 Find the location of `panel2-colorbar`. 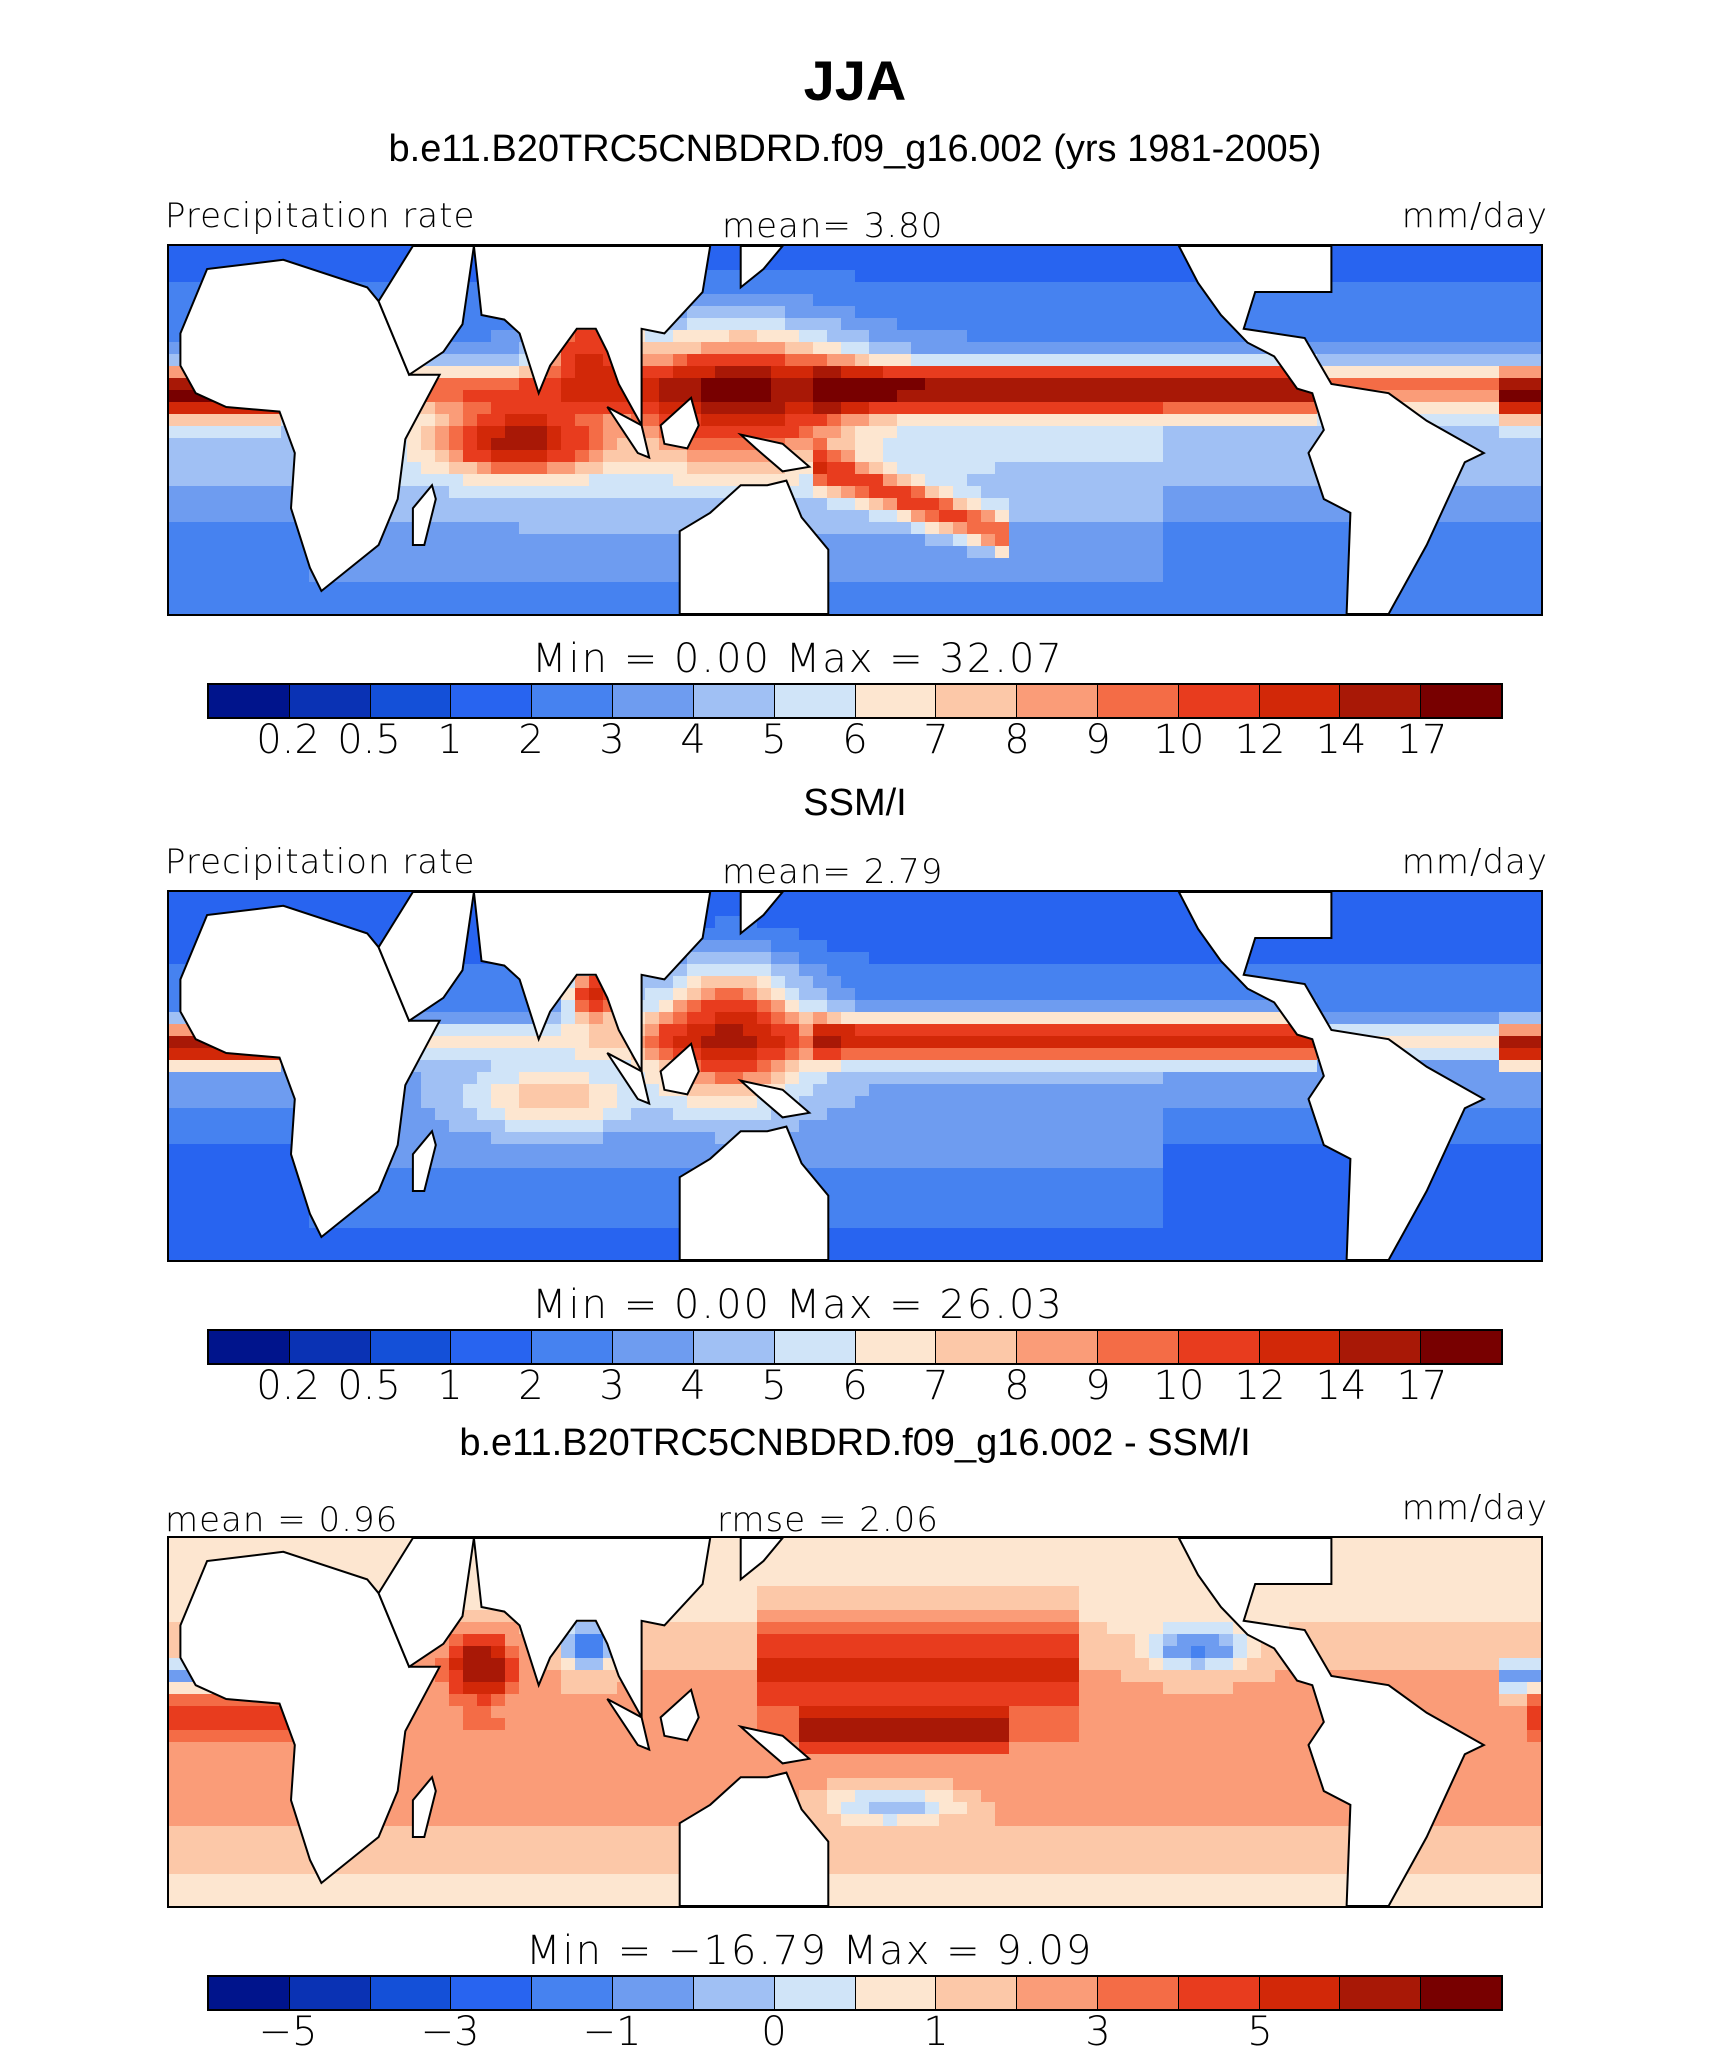

panel2-colorbar is located at coordinates (855, 1347).